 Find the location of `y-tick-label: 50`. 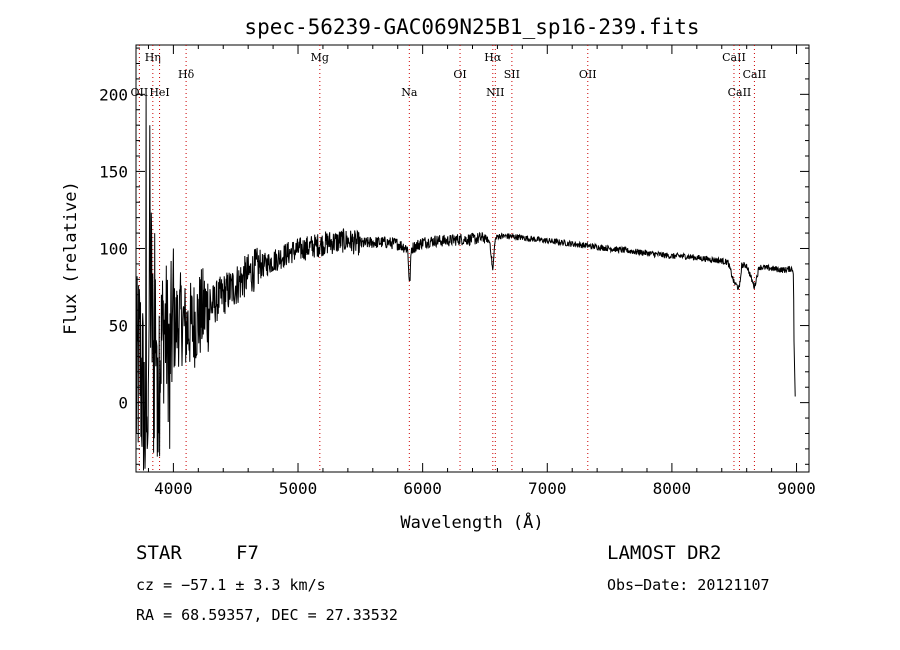

y-tick-label: 50 is located at coordinates (118, 326).